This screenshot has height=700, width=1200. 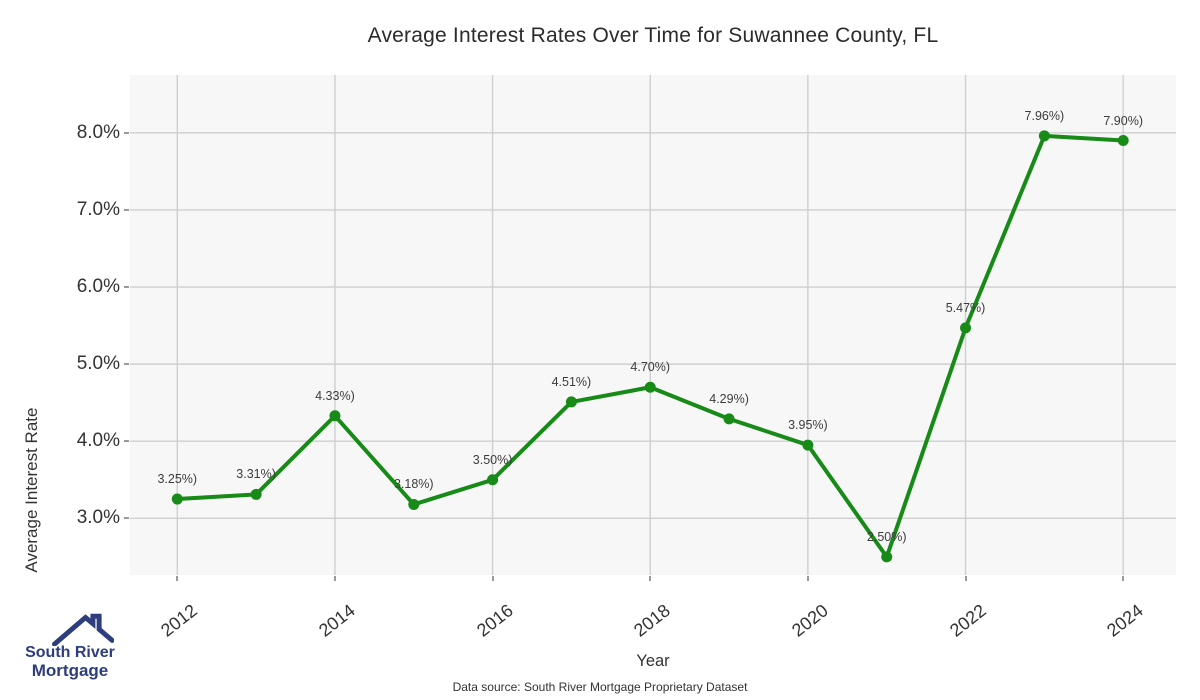 What do you see at coordinates (653, 661) in the screenshot?
I see `x-axis-title: Year` at bounding box center [653, 661].